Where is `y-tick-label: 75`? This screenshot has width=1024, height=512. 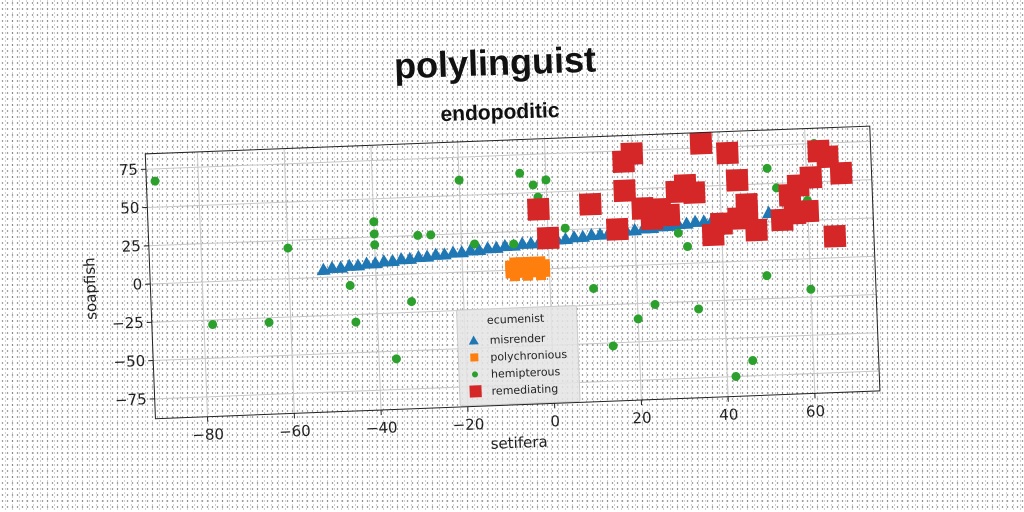 y-tick-label: 75 is located at coordinates (128, 170).